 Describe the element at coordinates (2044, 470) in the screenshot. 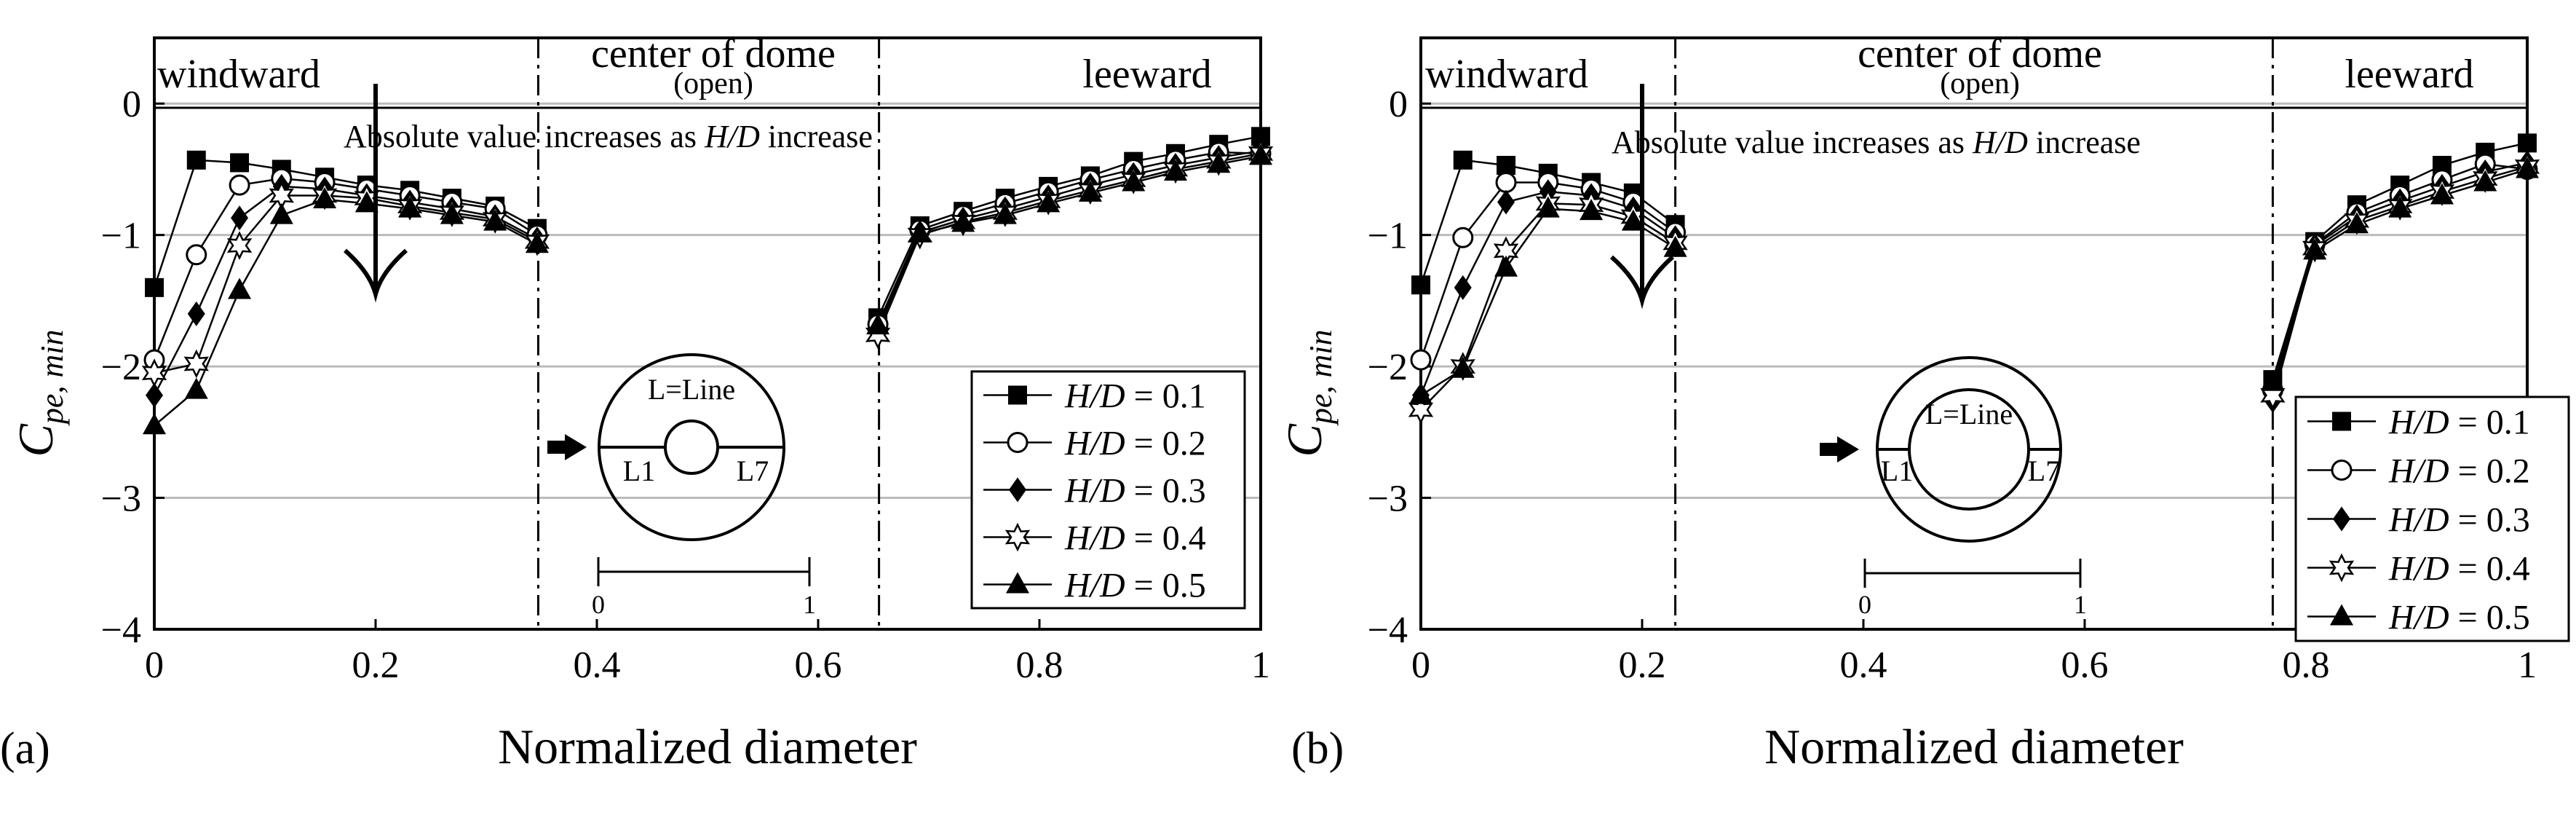

I see `inset-l7-label: L7` at that location.